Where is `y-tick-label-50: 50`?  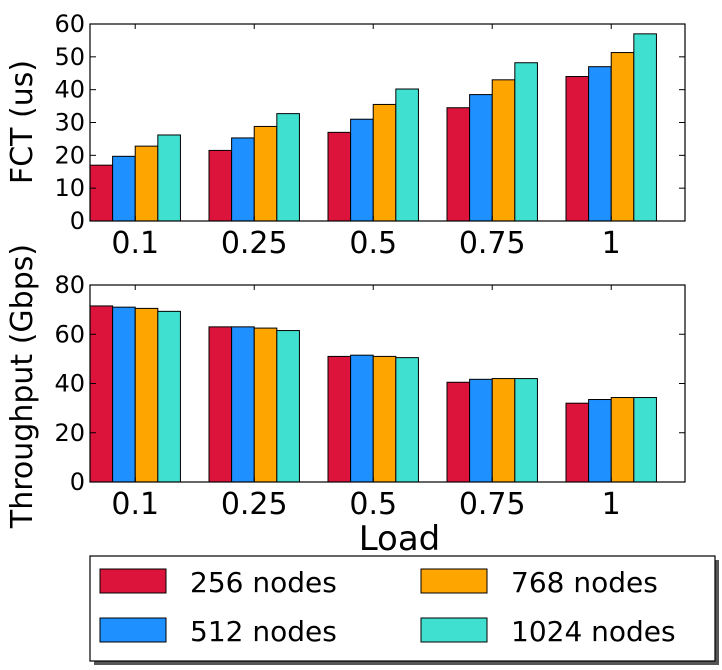
y-tick-label-50: 50 is located at coordinates (69, 57).